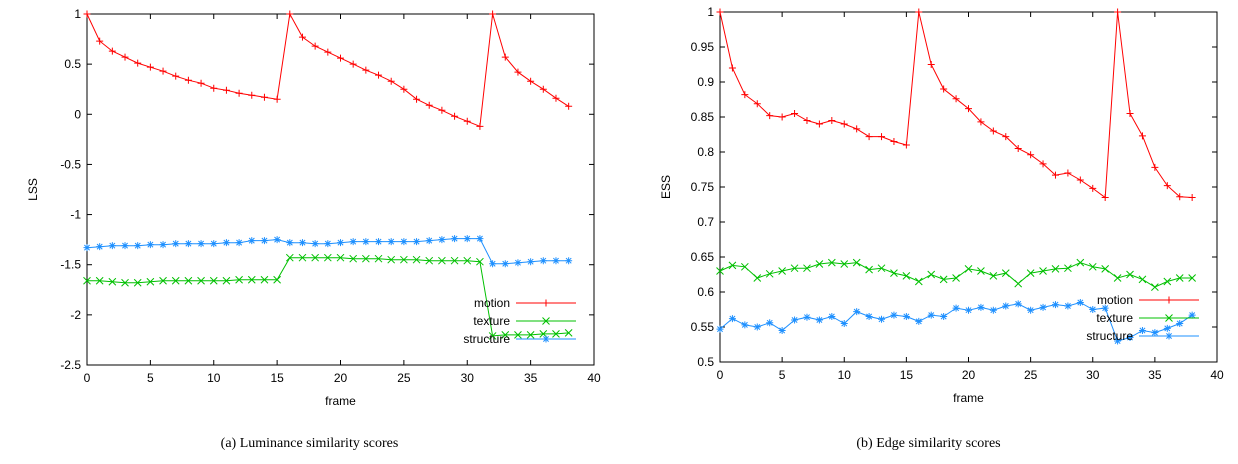 Image resolution: width=1238 pixels, height=464 pixels. What do you see at coordinates (1114, 318) in the screenshot?
I see `chart1-legend-label-texture: texture` at bounding box center [1114, 318].